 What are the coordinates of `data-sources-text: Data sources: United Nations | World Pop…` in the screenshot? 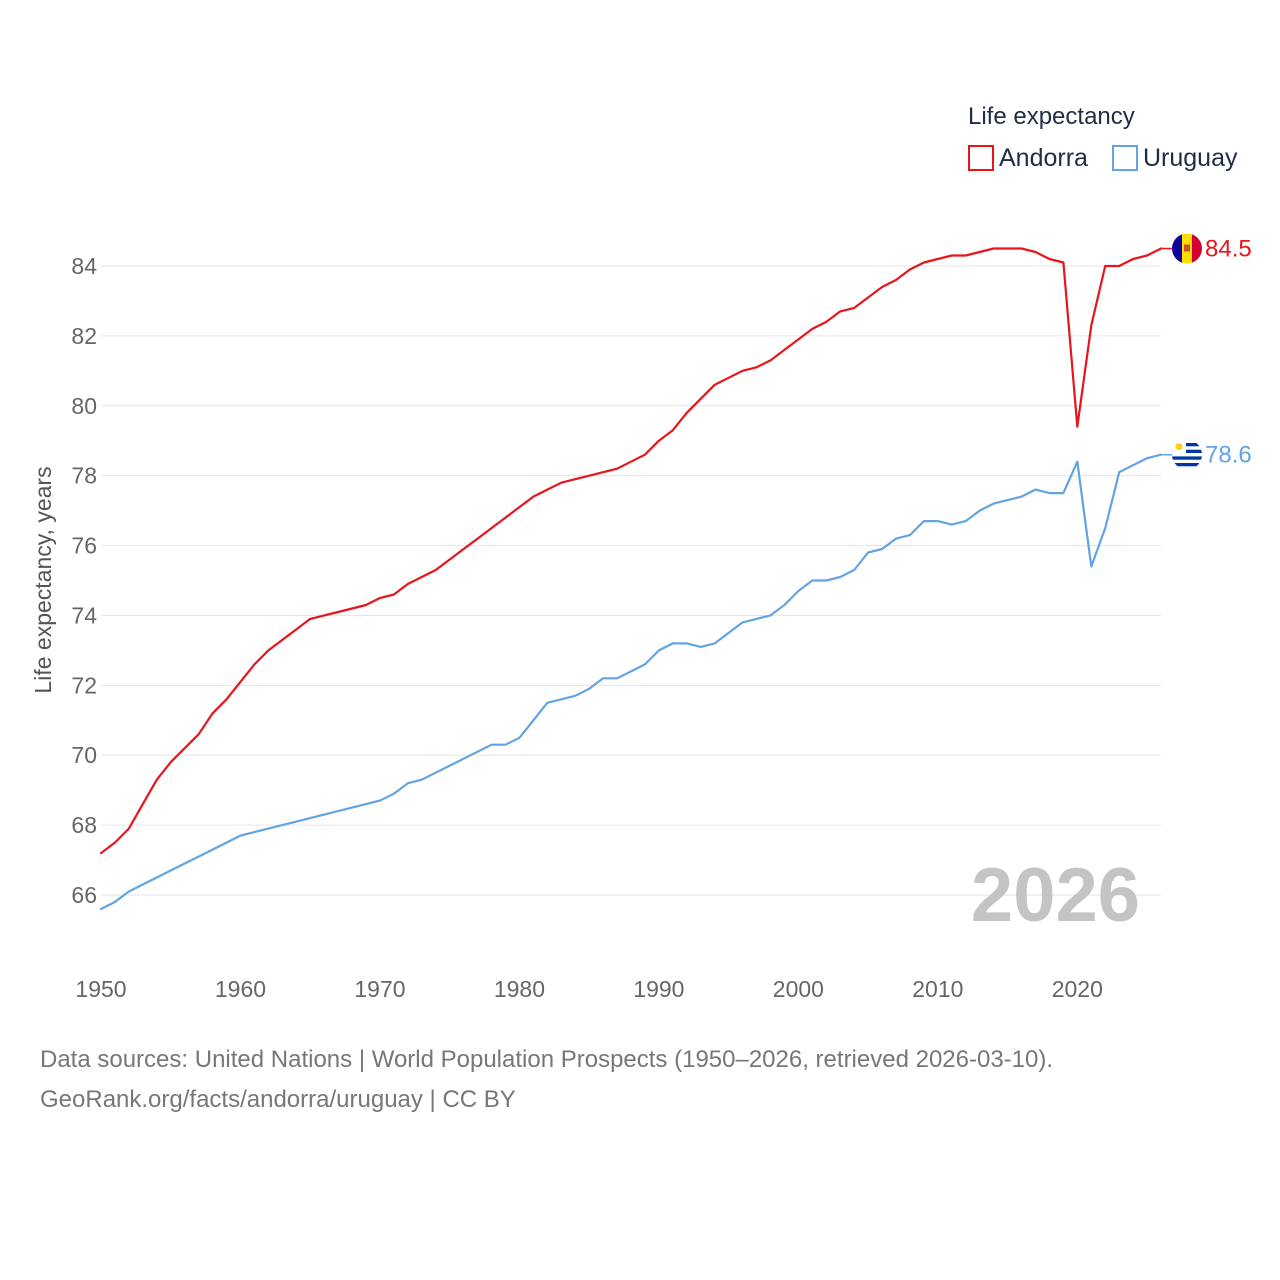 It's located at (547, 1059).